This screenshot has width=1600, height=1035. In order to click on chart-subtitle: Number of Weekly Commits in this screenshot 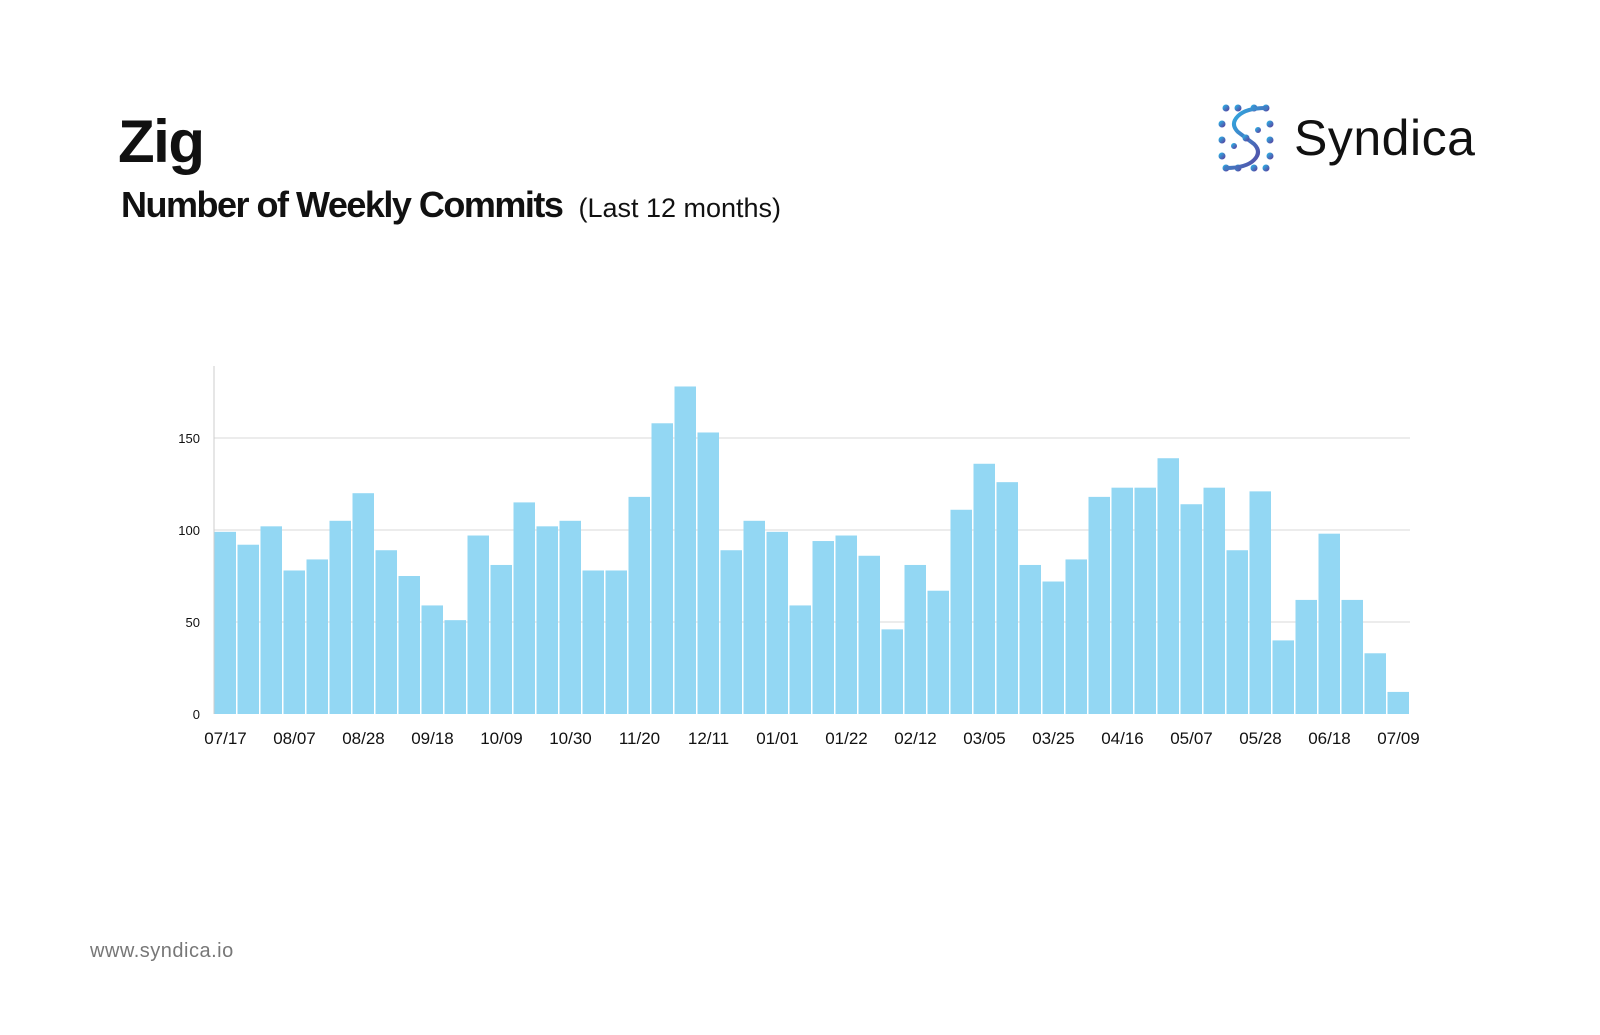, I will do `click(342, 204)`.